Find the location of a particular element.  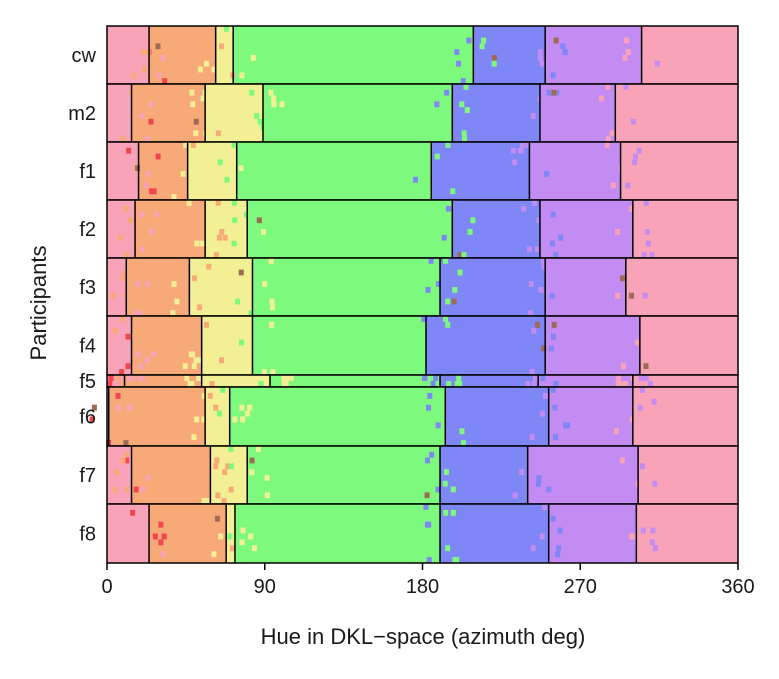

participant-label: f8 is located at coordinates (87, 535).